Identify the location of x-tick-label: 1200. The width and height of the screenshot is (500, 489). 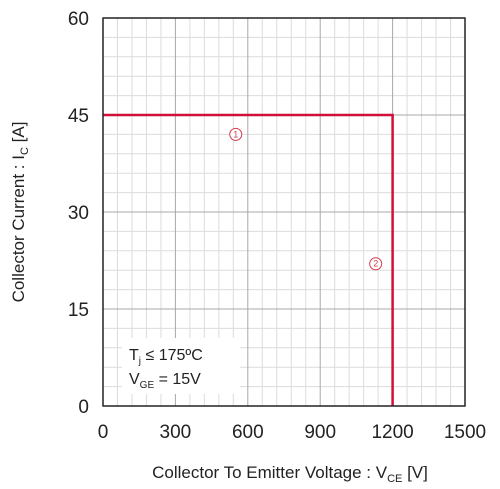
(392, 432).